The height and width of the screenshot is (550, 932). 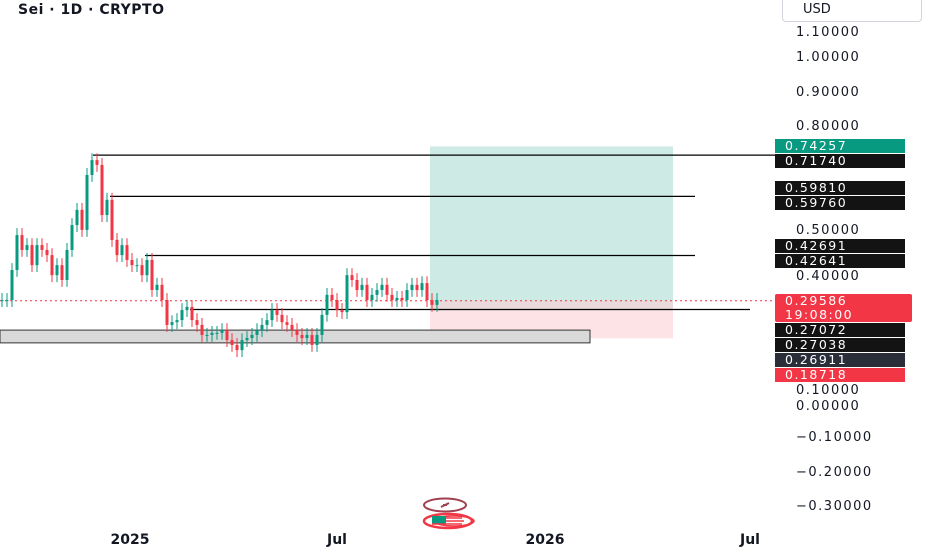 I want to click on price-tick: 1.10000, so click(x=828, y=32).